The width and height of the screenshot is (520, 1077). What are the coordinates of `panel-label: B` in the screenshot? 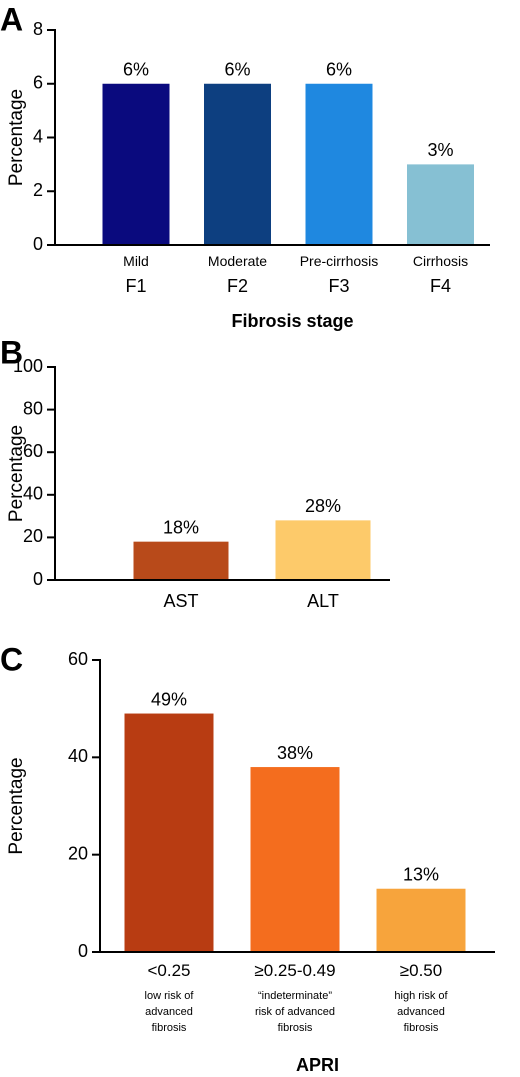 It's located at (11, 352).